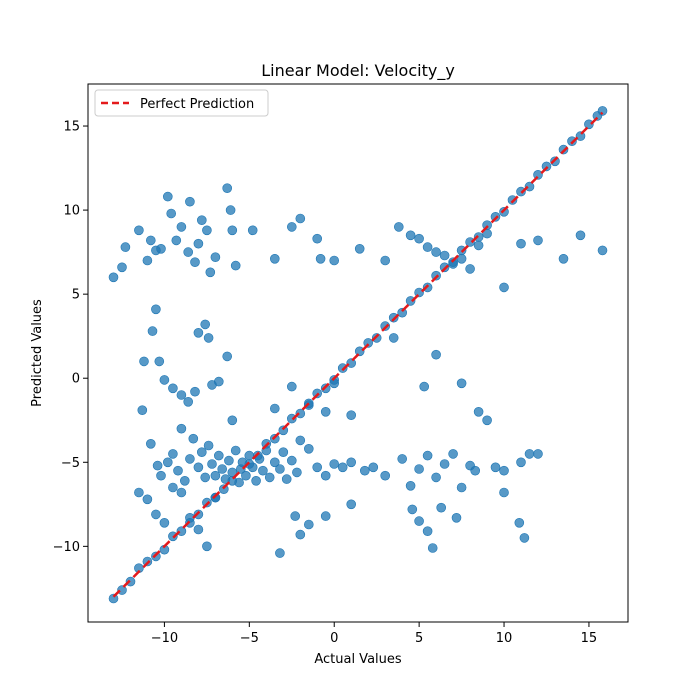 This screenshot has width=700, height=700. Describe the element at coordinates (70, 463) in the screenshot. I see `y-tick-label: −5` at that location.